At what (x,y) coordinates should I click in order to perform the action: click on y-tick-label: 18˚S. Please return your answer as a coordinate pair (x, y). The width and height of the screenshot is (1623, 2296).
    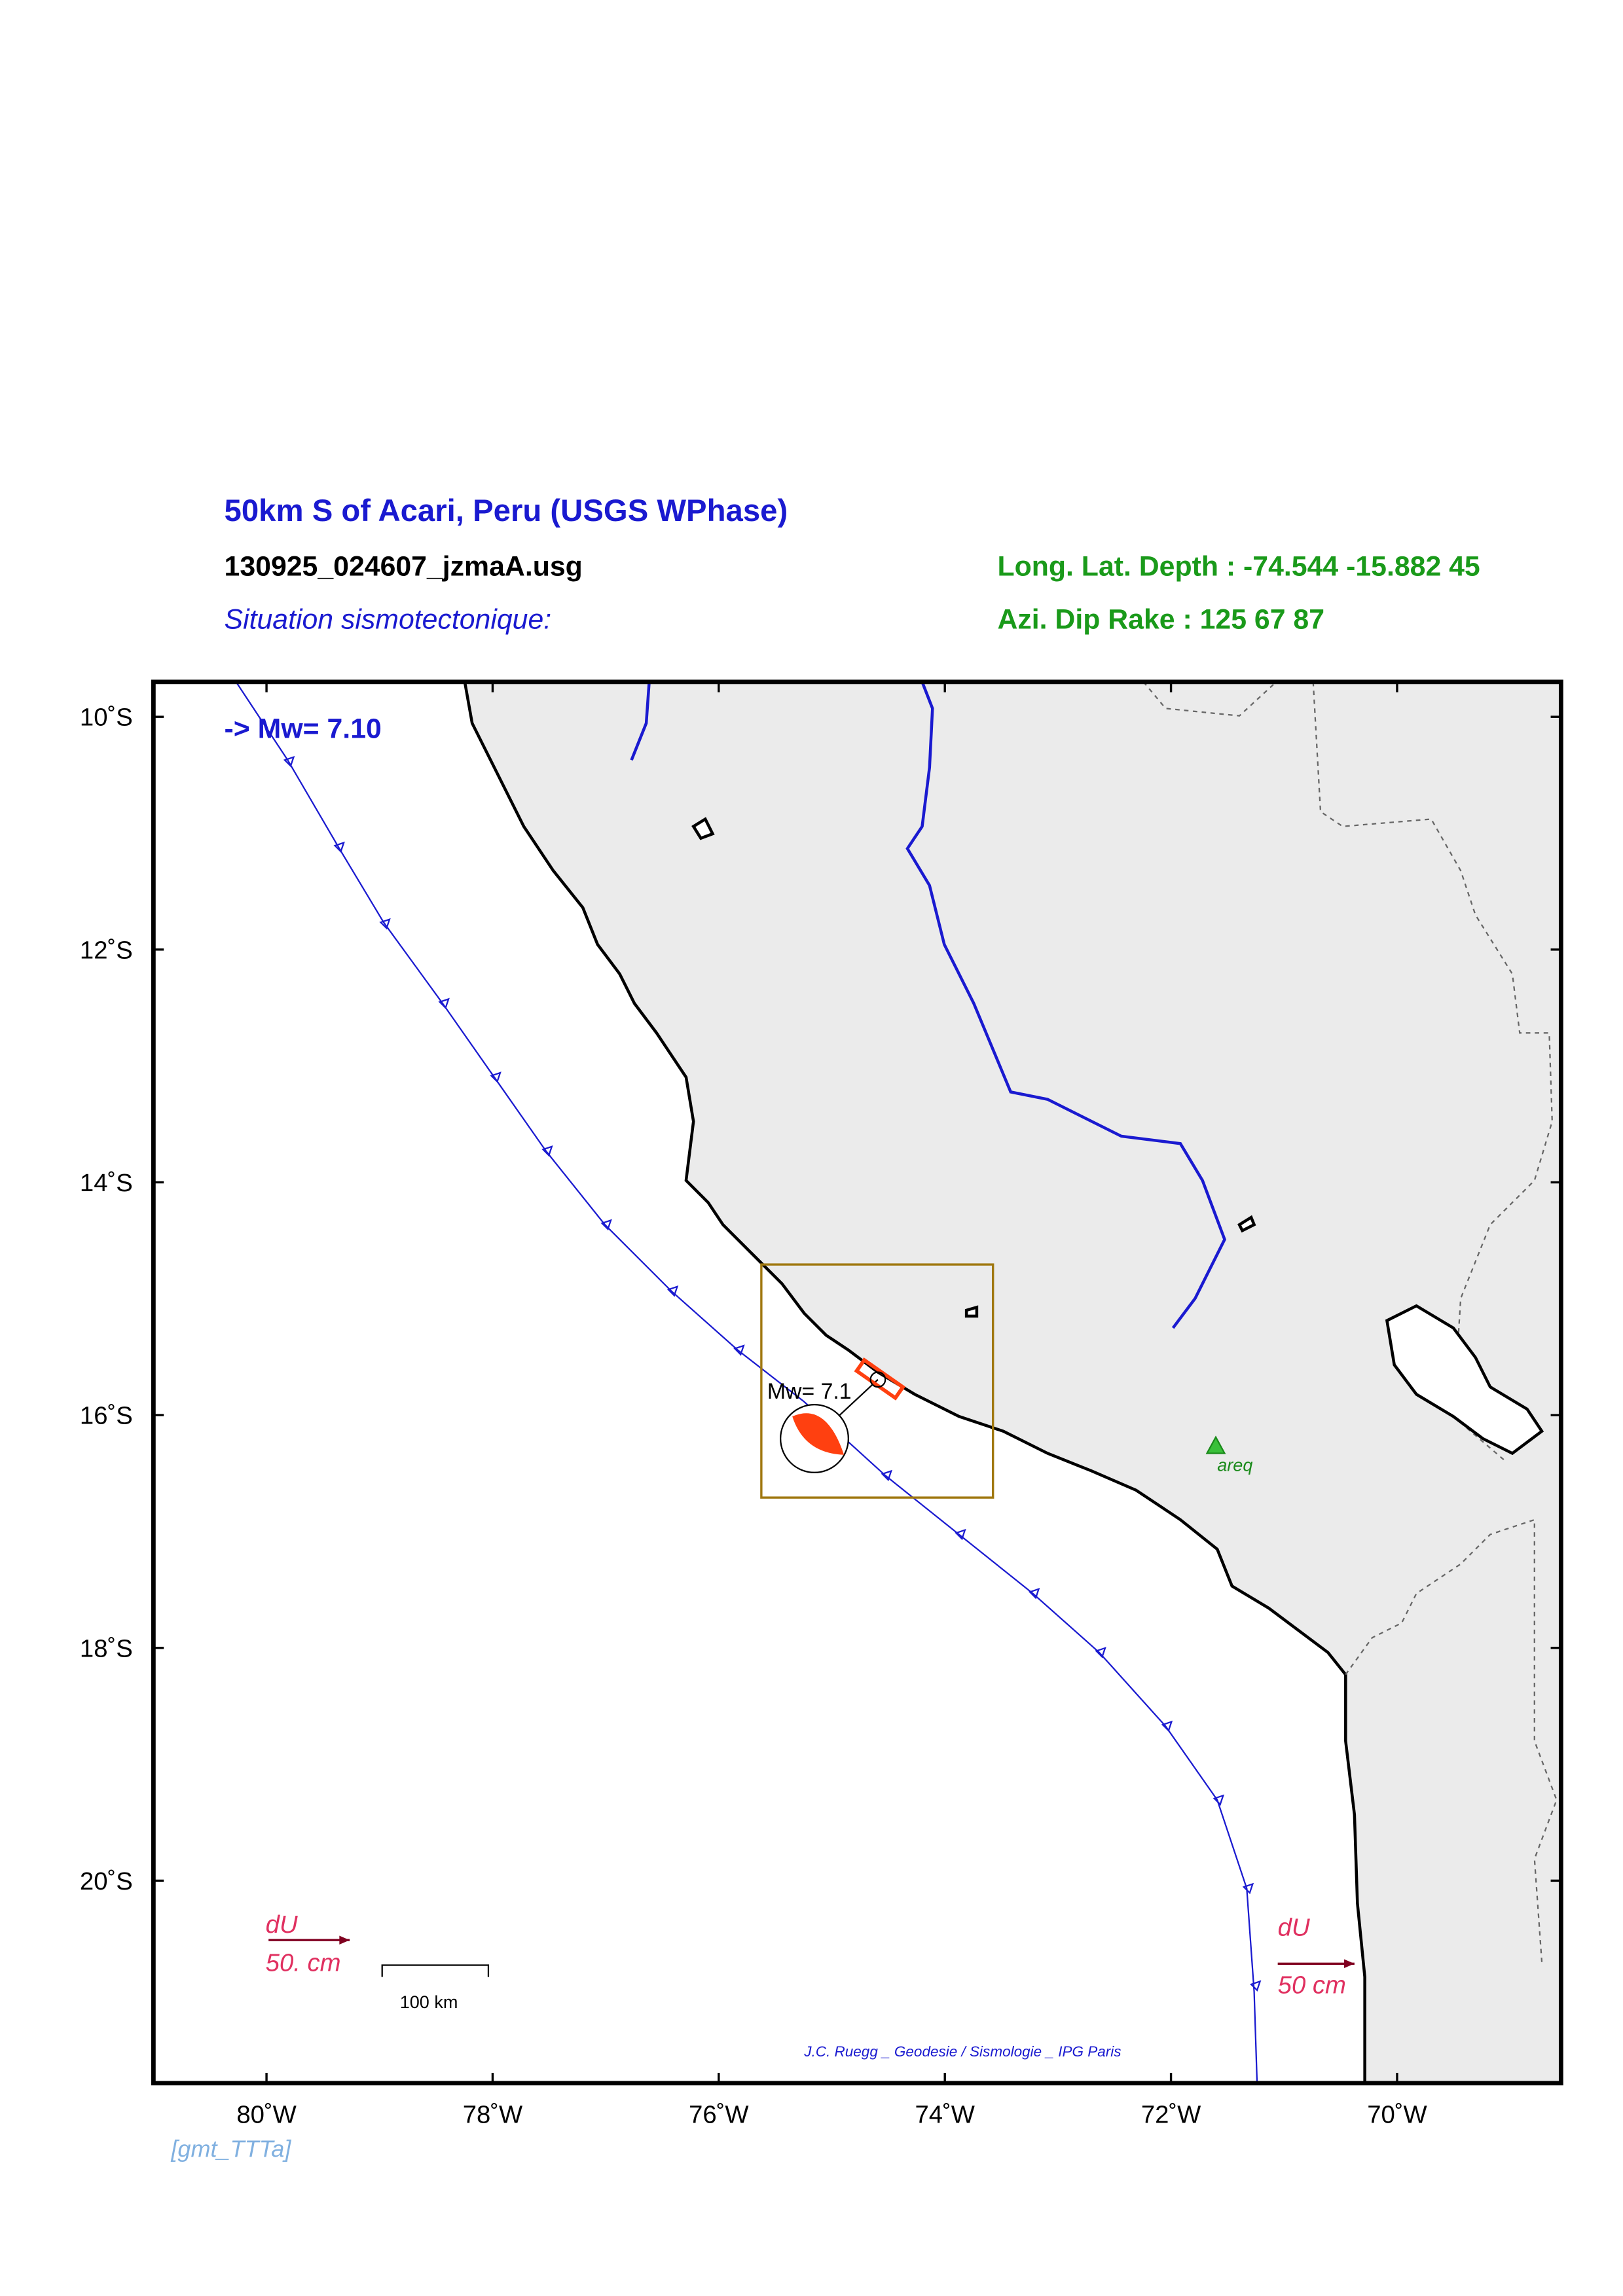
    Looking at the image, I should click on (106, 1648).